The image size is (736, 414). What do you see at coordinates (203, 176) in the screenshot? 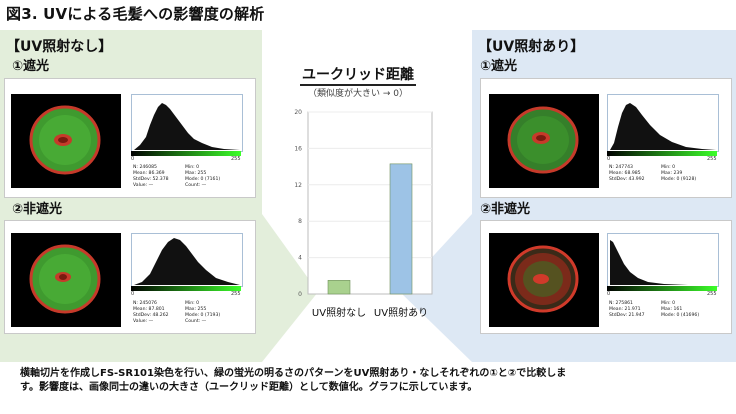
I see `stats-right-column: Min: 0 Max: 255 Mode: 0 (7161) Count: —` at bounding box center [203, 176].